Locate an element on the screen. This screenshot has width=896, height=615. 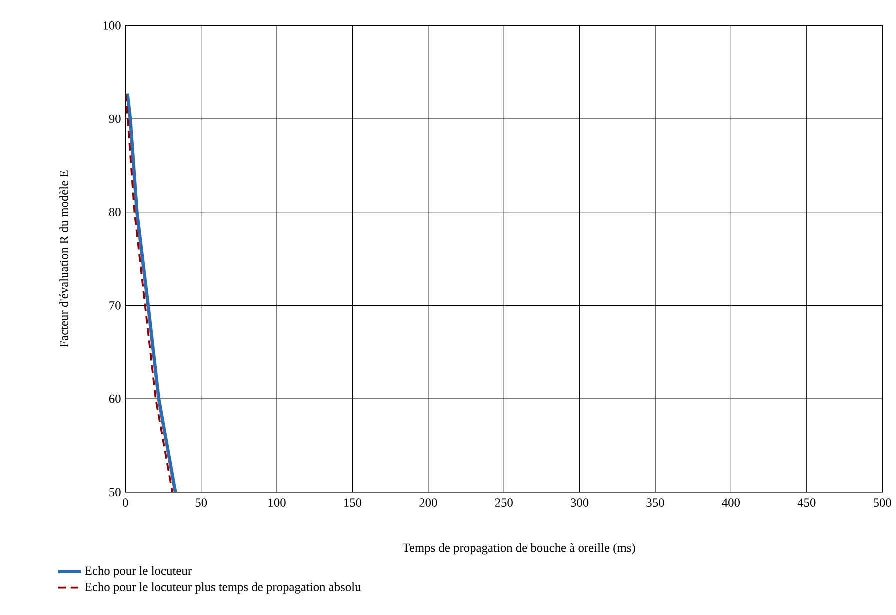
y-tick-label: 90 is located at coordinates (115, 119).